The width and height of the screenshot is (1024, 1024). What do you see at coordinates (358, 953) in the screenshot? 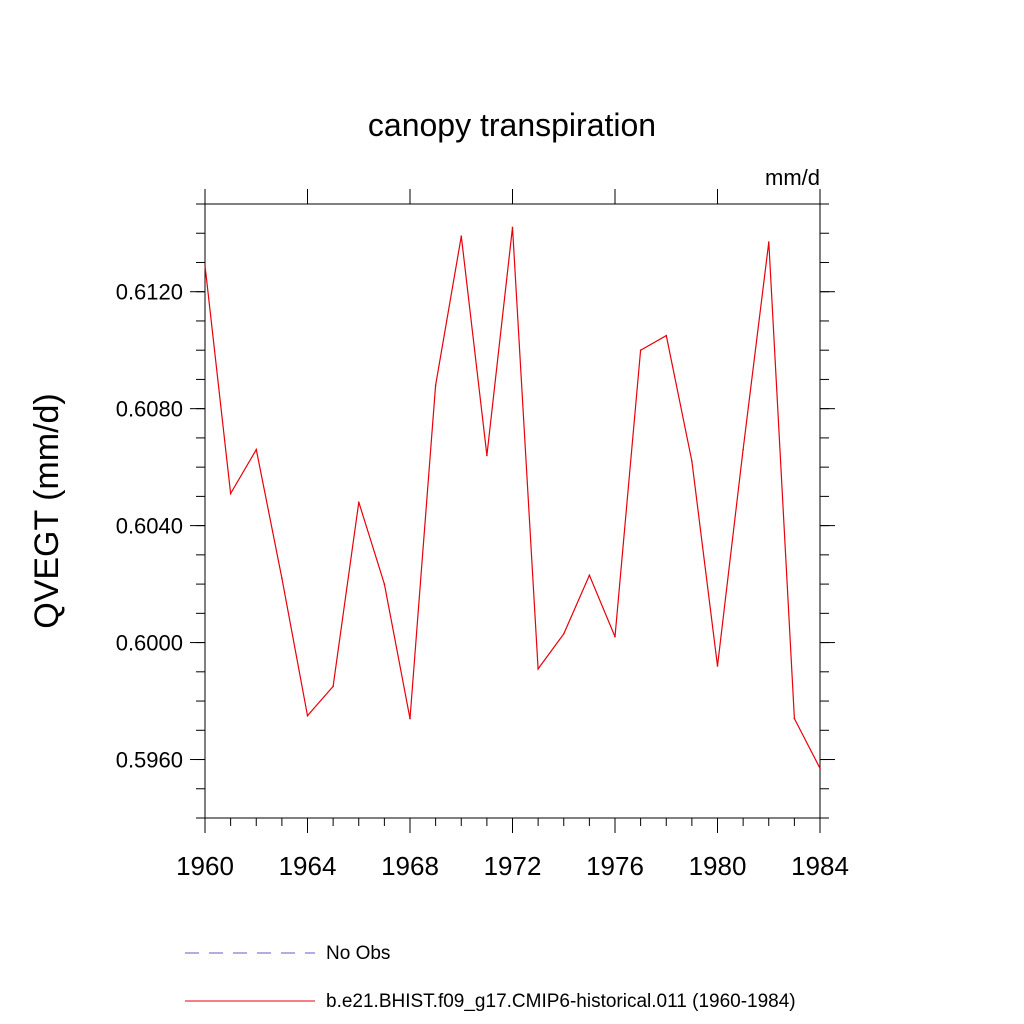
I see `legend-no-obs-label: No Obs` at bounding box center [358, 953].